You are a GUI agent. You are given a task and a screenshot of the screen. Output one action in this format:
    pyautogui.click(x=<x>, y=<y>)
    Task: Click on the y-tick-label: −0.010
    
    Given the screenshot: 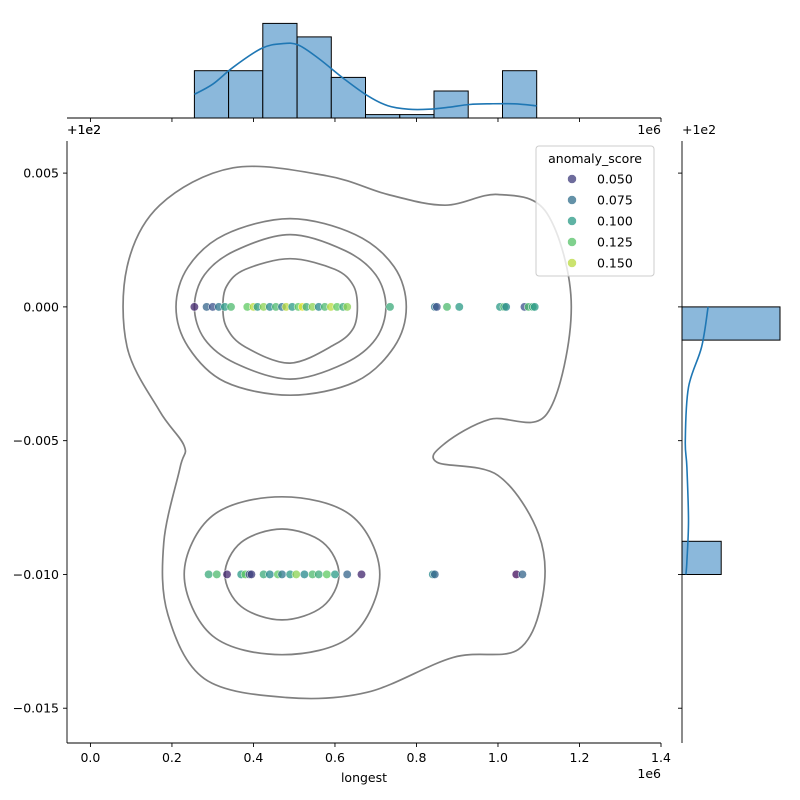 What is the action you would take?
    pyautogui.click(x=36, y=574)
    